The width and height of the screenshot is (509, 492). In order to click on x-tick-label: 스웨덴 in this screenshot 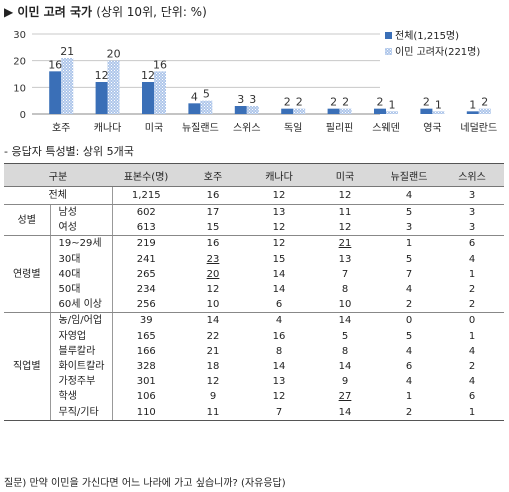, I will do `click(386, 128)`.